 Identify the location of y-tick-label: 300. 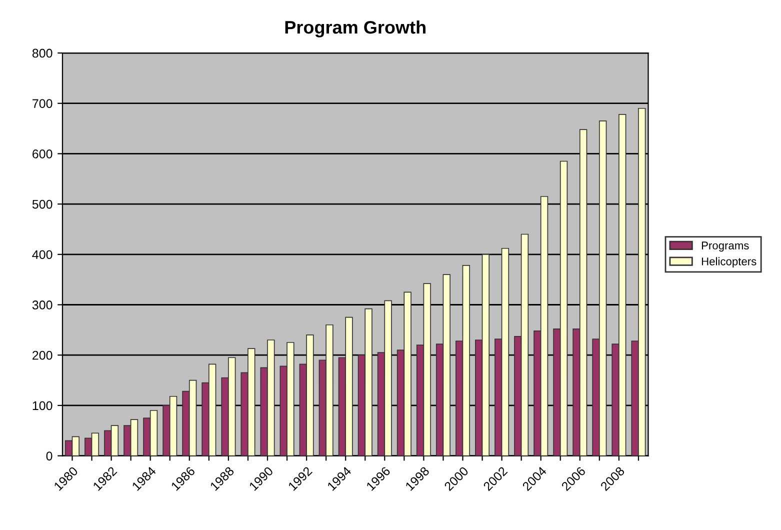
(42, 305).